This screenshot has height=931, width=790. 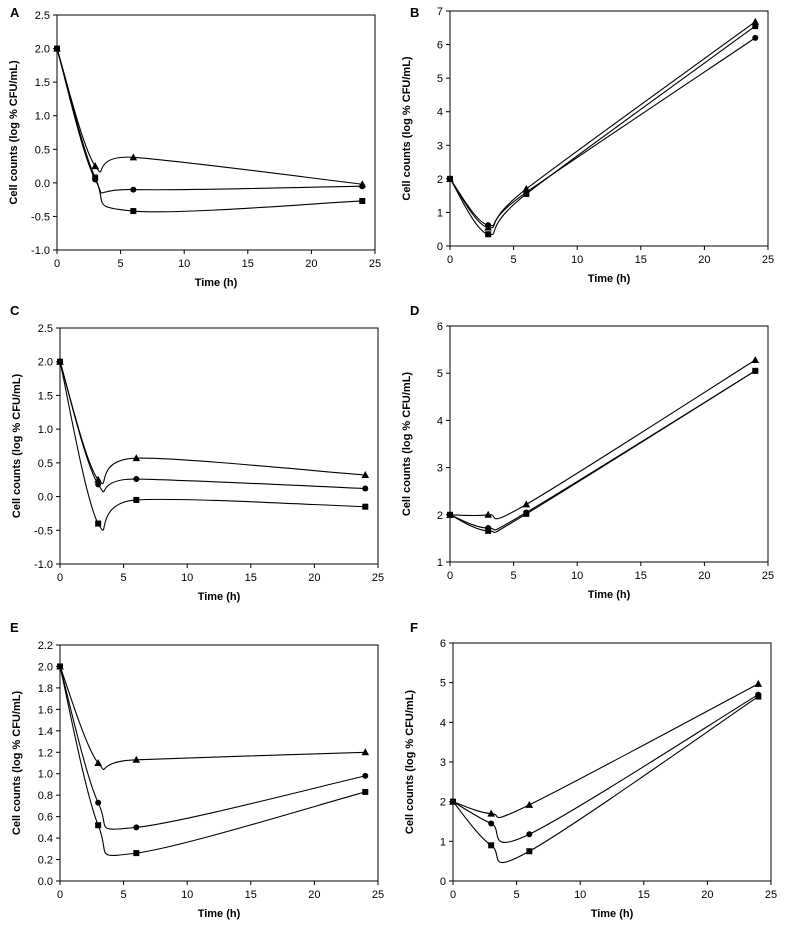 I want to click on y-tick-label: 1.8, so click(x=45, y=689).